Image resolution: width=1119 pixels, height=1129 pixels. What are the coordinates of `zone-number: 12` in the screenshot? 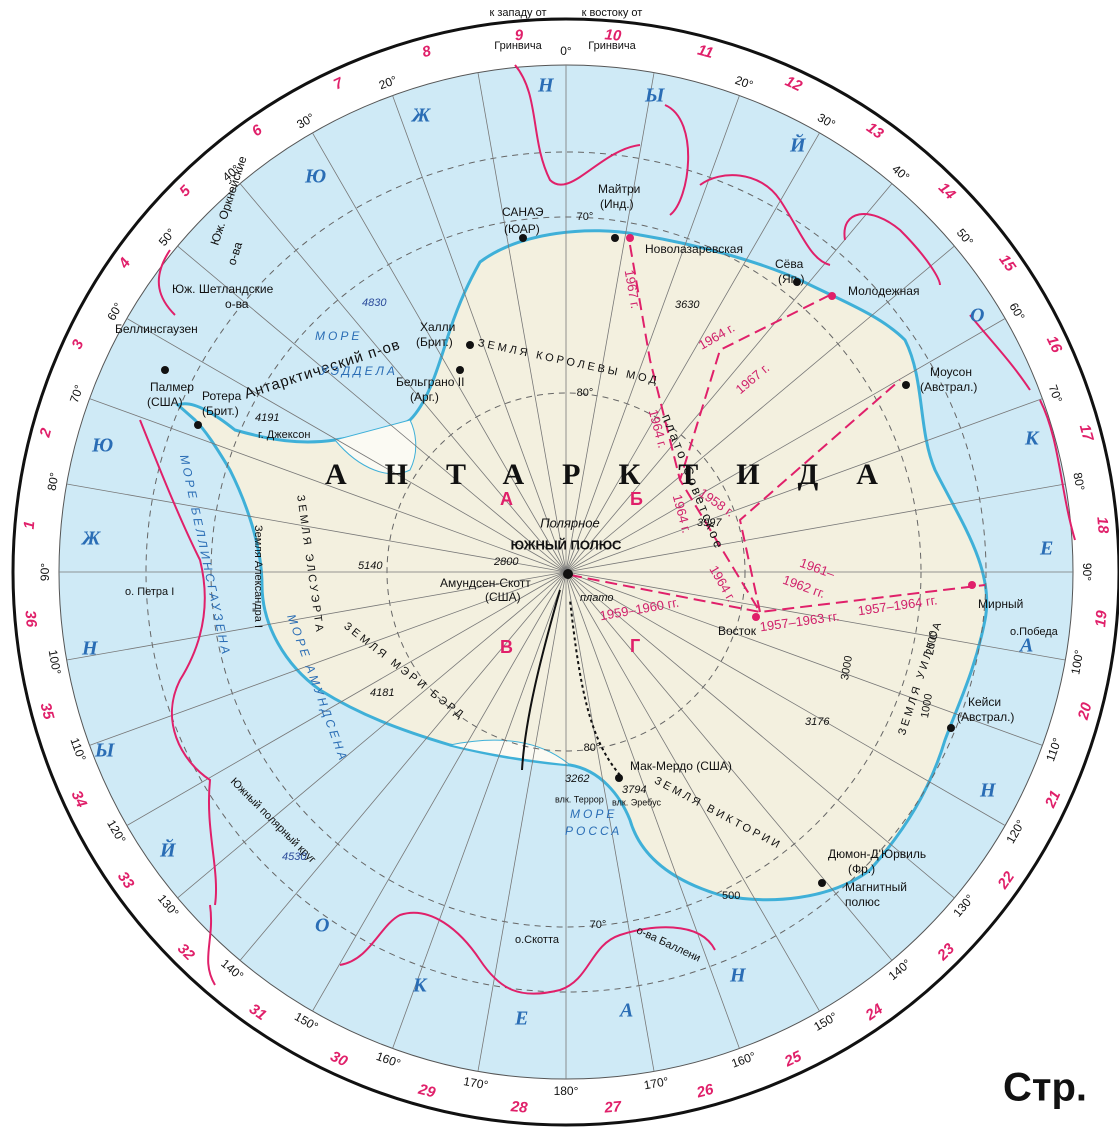 It's located at (793, 84).